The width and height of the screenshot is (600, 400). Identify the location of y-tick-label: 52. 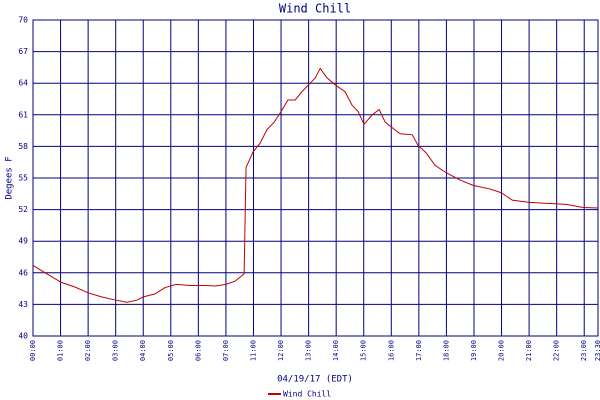
(23, 209).